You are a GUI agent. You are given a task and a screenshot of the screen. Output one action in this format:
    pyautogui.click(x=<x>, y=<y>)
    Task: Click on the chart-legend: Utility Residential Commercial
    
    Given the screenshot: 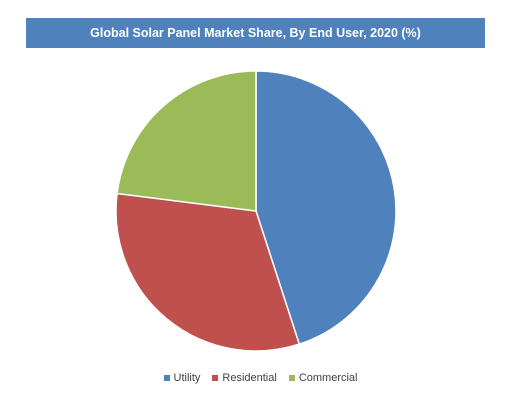 What is the action you would take?
    pyautogui.click(x=260, y=378)
    